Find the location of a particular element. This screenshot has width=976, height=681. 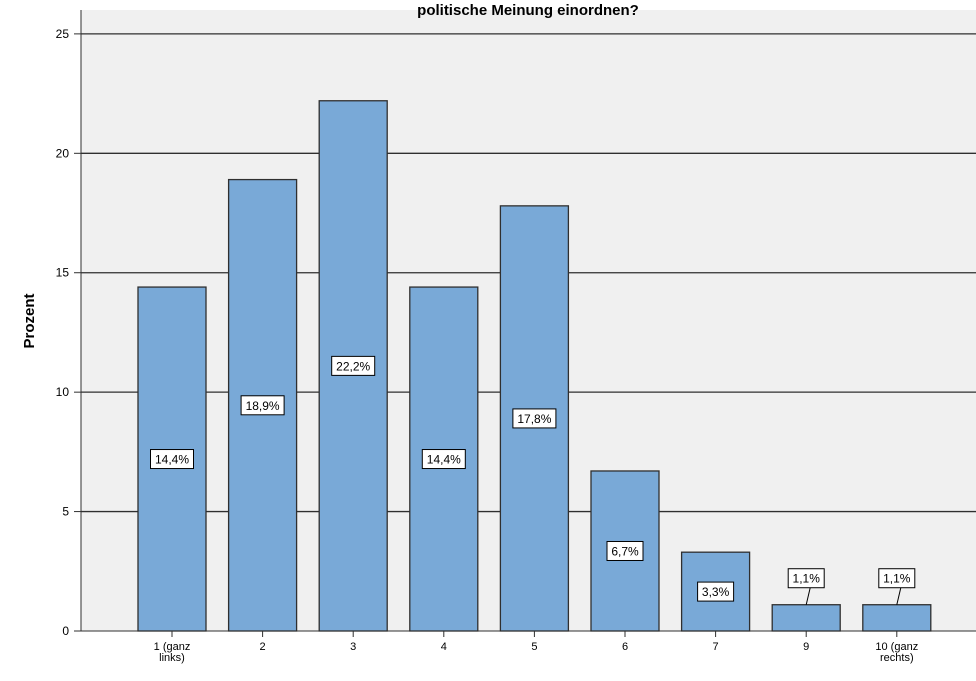

y-tick-label: 10 is located at coordinates (63, 392).